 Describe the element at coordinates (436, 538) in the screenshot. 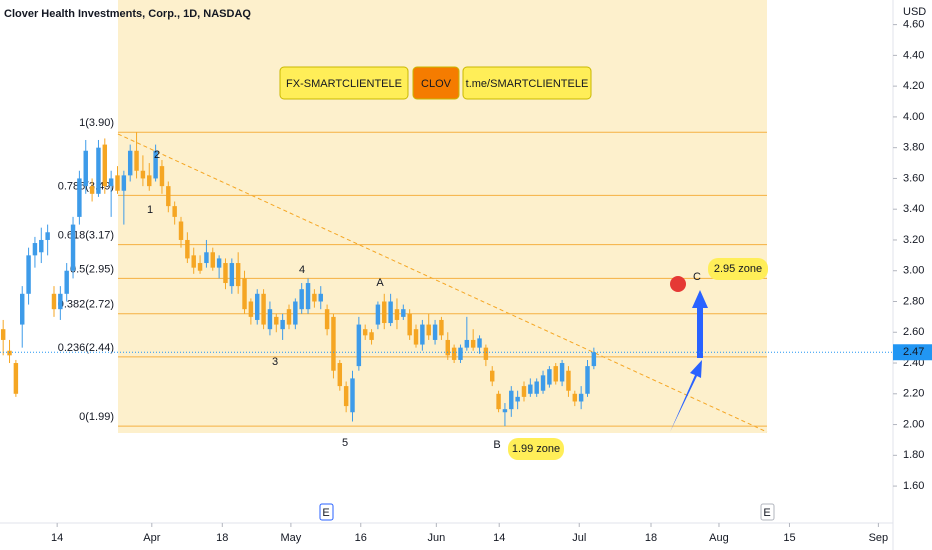

I see `x-tick-label: Jun` at that location.